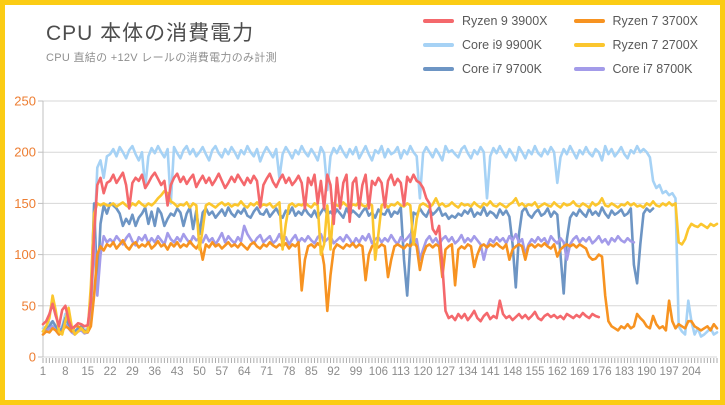 Image resolution: width=725 pixels, height=405 pixels. I want to click on legend-label: Ryzen 7 3700X, so click(655, 21).